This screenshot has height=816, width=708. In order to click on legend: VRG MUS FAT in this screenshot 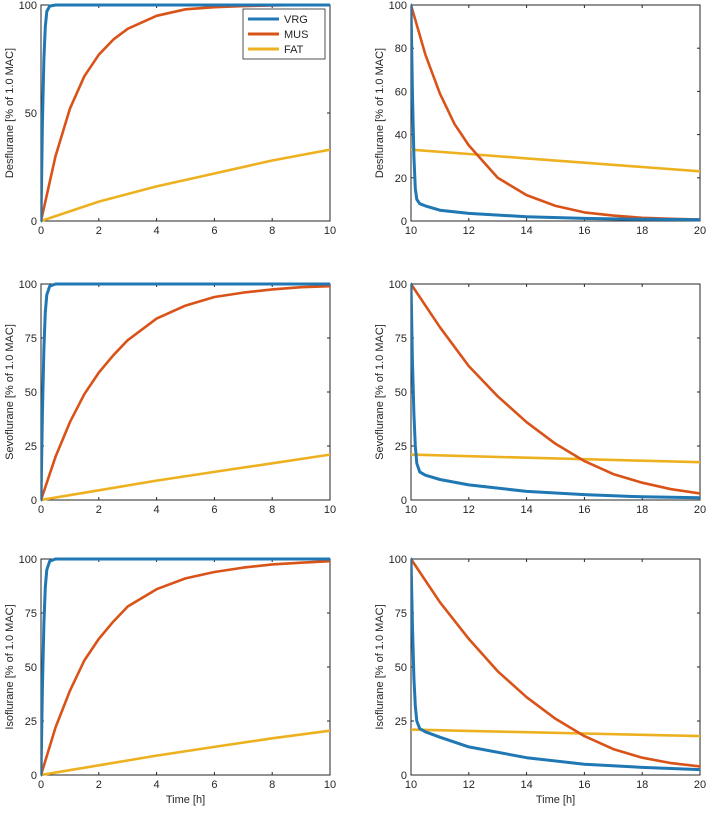, I will do `click(284, 34)`.